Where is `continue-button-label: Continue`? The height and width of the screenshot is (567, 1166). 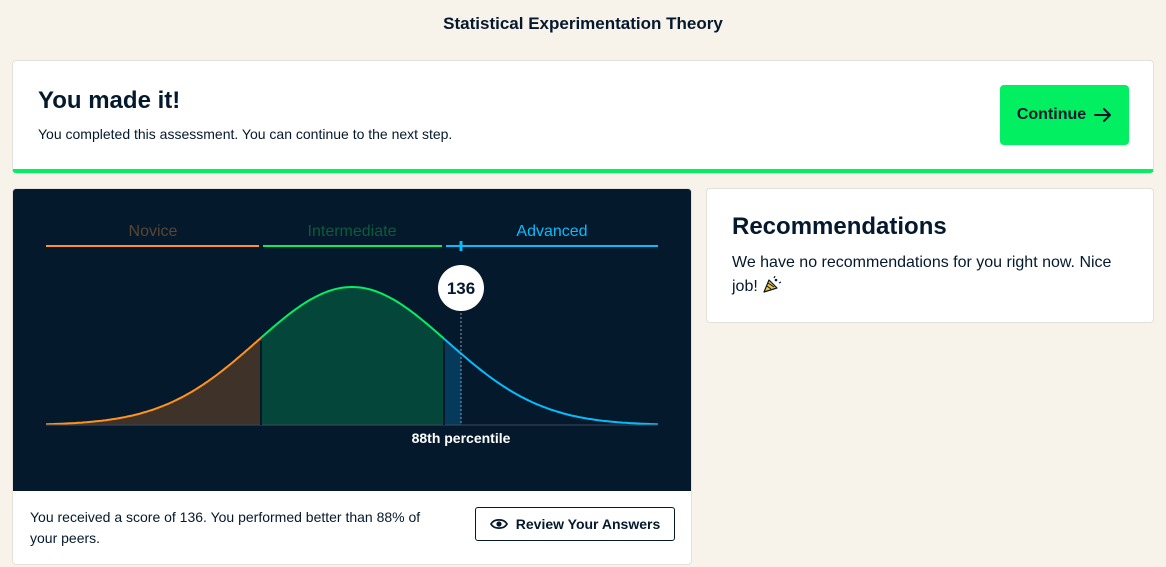
continue-button-label: Continue is located at coordinates (1051, 114).